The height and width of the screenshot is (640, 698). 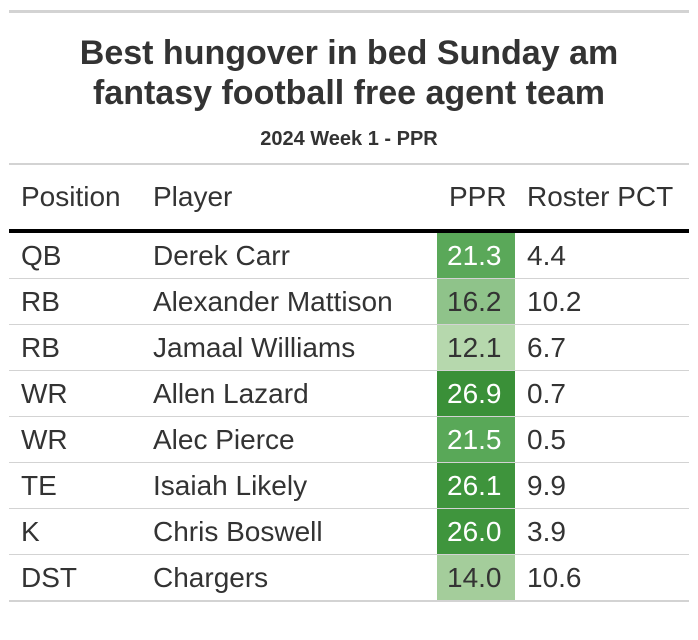 What do you see at coordinates (289, 485) in the screenshot?
I see `player-cell: Isaiah Likely` at bounding box center [289, 485].